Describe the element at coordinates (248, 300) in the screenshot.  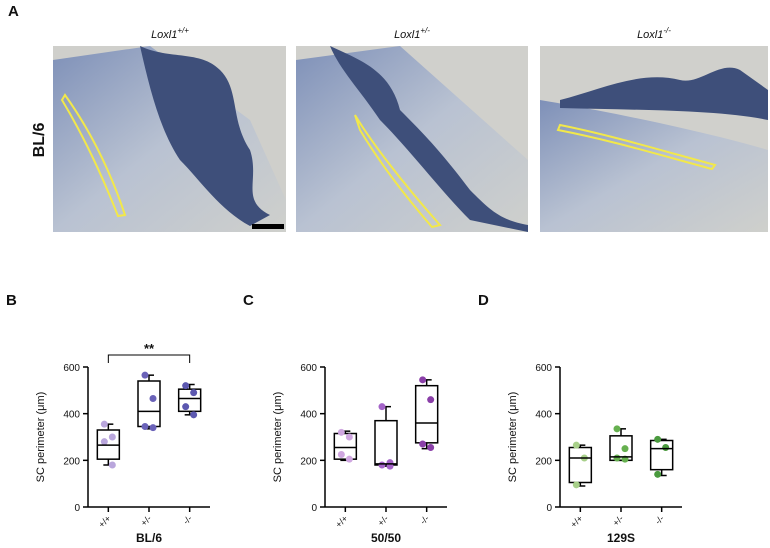
I see `panel-label: C` at that location.